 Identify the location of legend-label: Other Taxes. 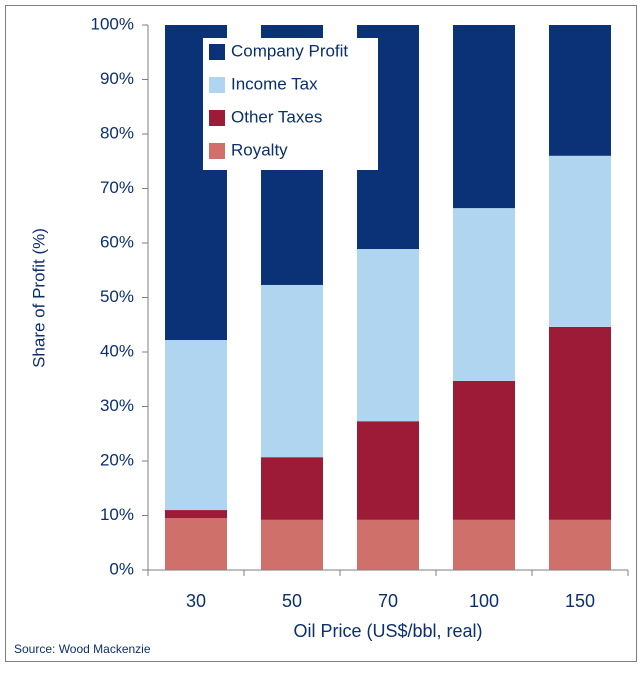
(276, 116).